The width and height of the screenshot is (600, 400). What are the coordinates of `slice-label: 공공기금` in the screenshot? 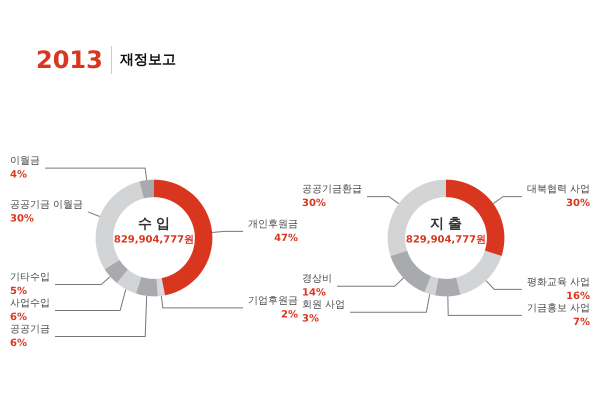 It's located at (30, 330).